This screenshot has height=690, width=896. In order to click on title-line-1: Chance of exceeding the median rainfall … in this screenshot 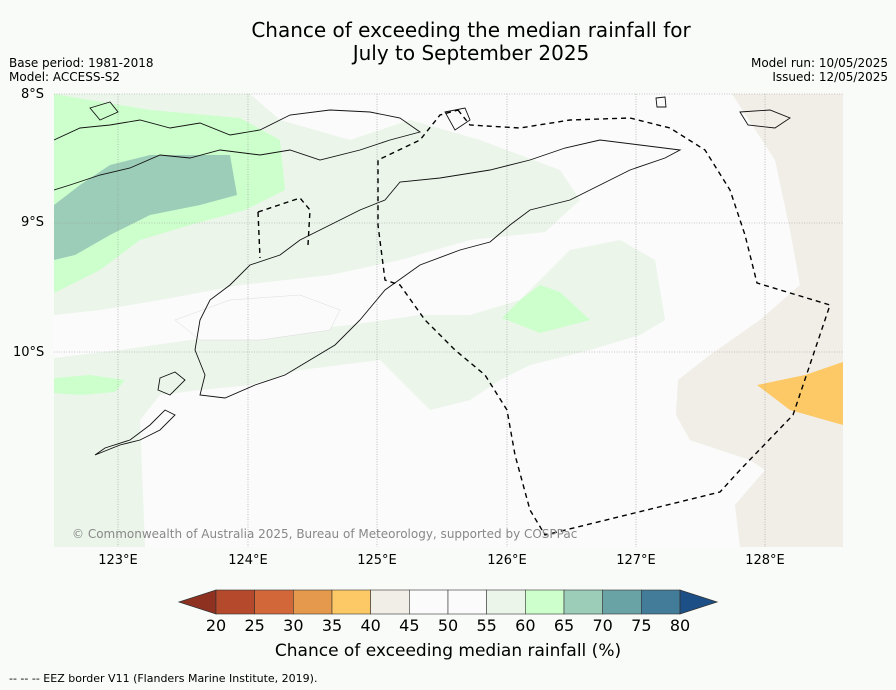, I will do `click(471, 30)`.